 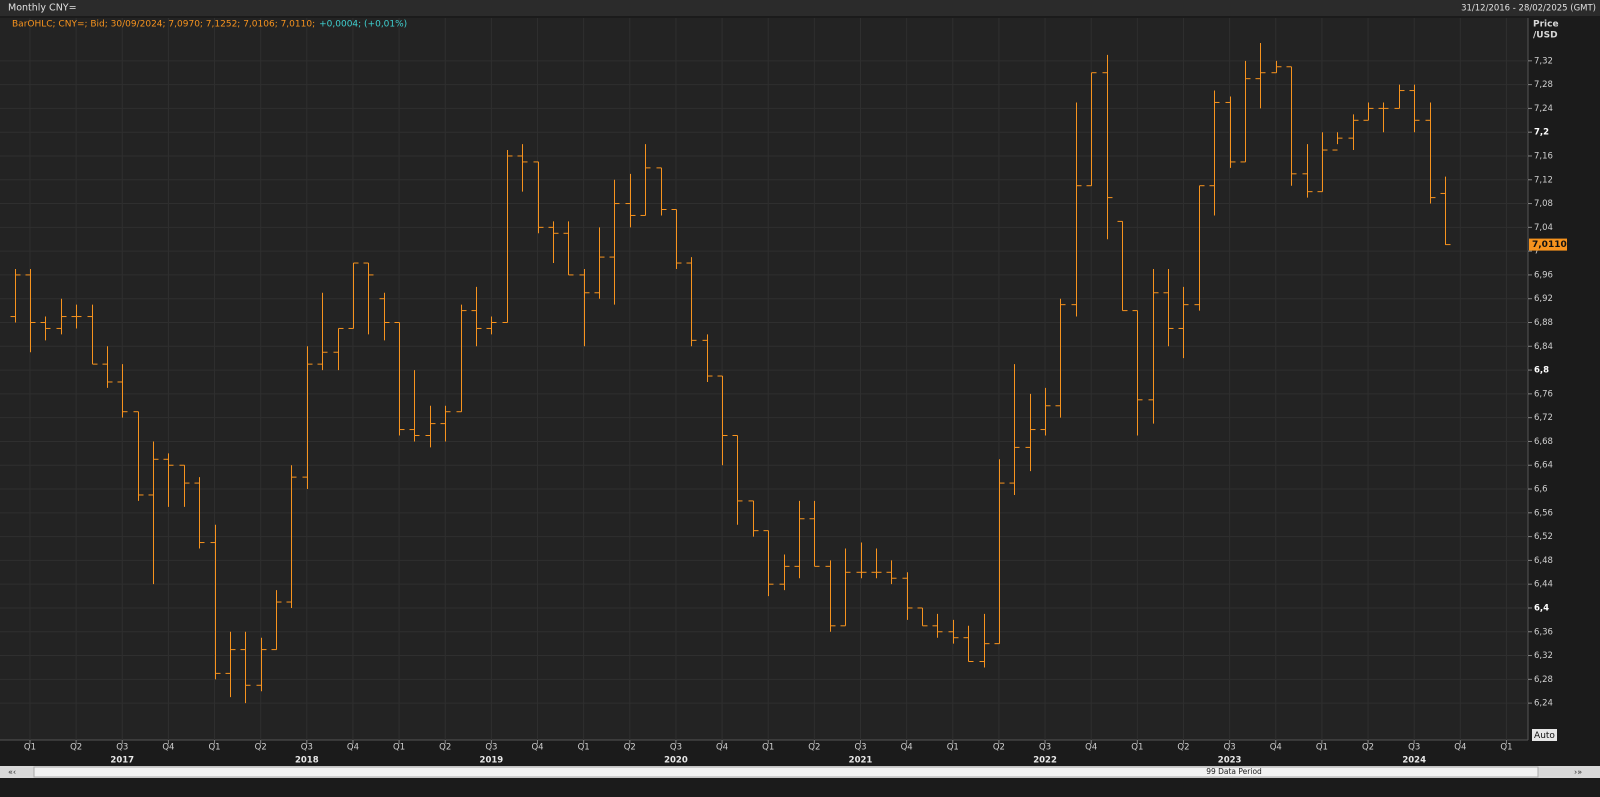 What do you see at coordinates (1543, 442) in the screenshot?
I see `y-tick-label: 6,68` at bounding box center [1543, 442].